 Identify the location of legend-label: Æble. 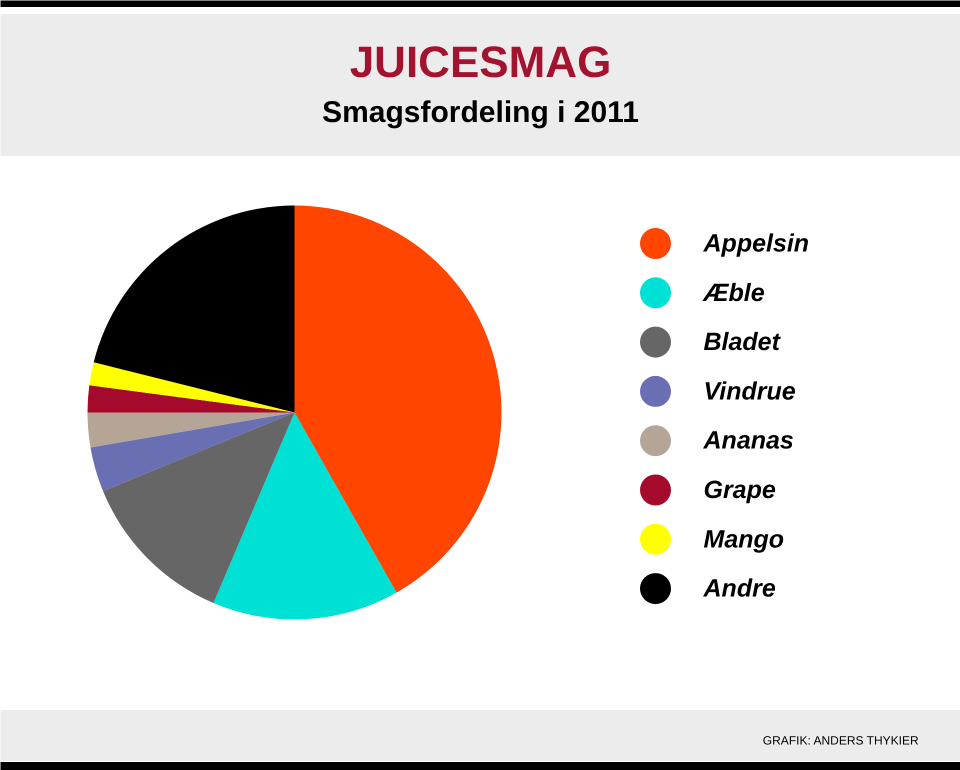
(733, 292).